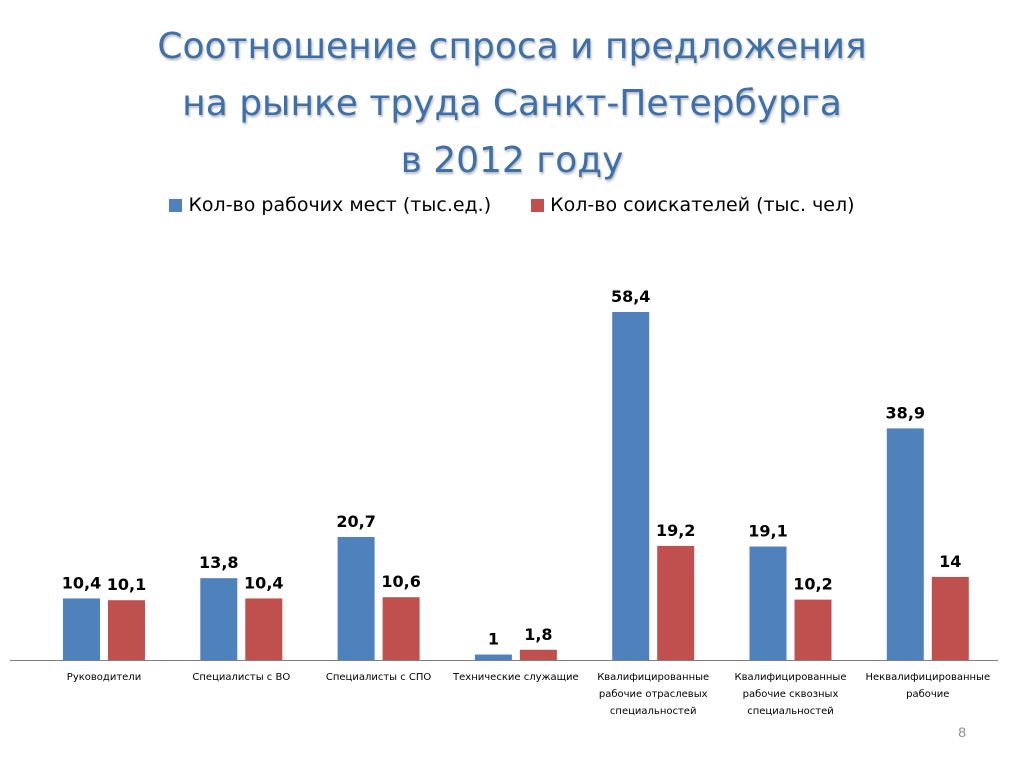 The width and height of the screenshot is (1024, 768). What do you see at coordinates (928, 694) in the screenshot?
I see `category-label-line: рабочие` at bounding box center [928, 694].